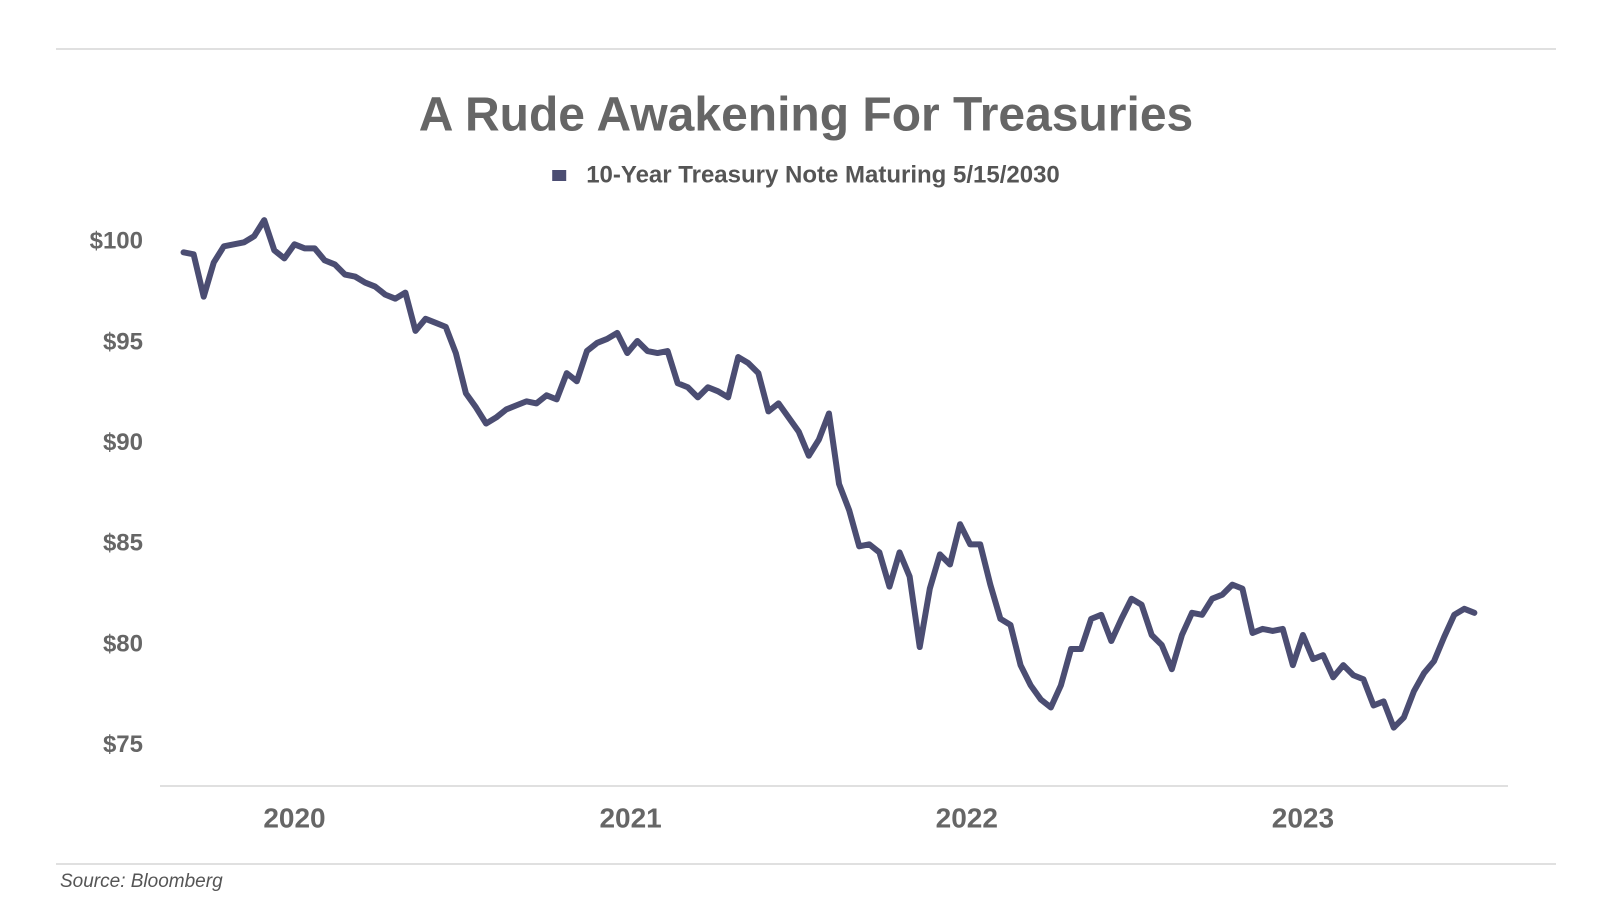  Describe the element at coordinates (294, 817) in the screenshot. I see `x-tick-label: 2020` at that location.